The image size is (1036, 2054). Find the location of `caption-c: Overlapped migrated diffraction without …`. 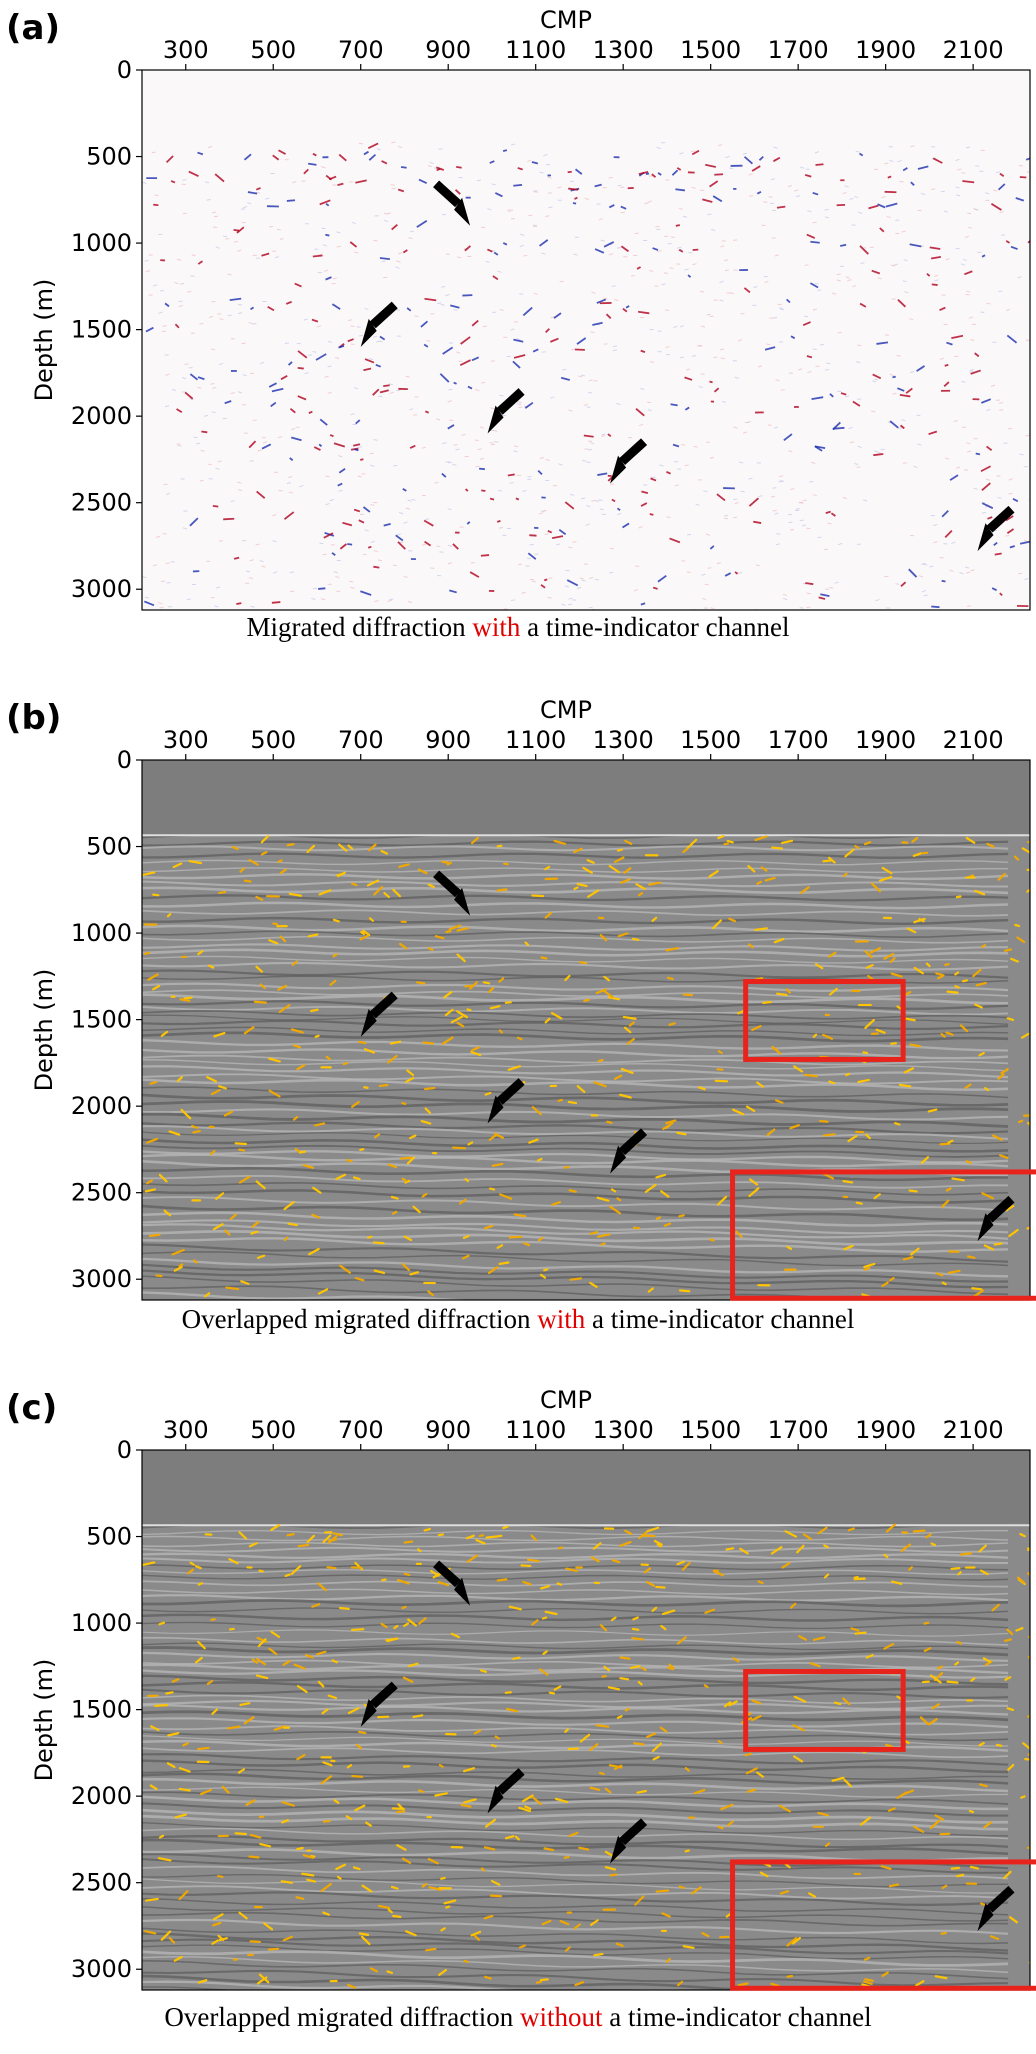

caption-c: Overlapped migrated diffraction without … is located at coordinates (518, 2017).